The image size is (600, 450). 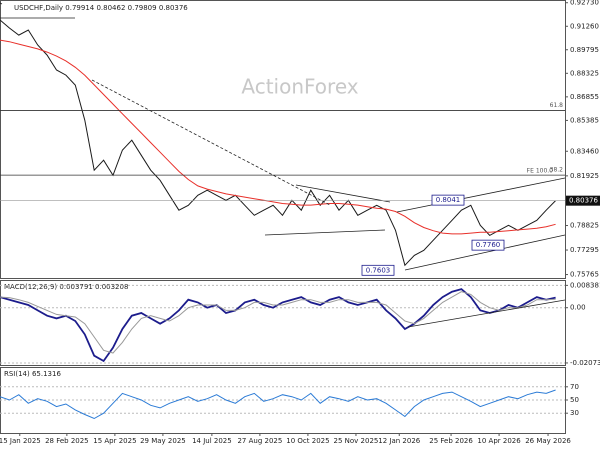 What do you see at coordinates (578, 308) in the screenshot?
I see `y-tick-label: 0.00` at bounding box center [578, 308].